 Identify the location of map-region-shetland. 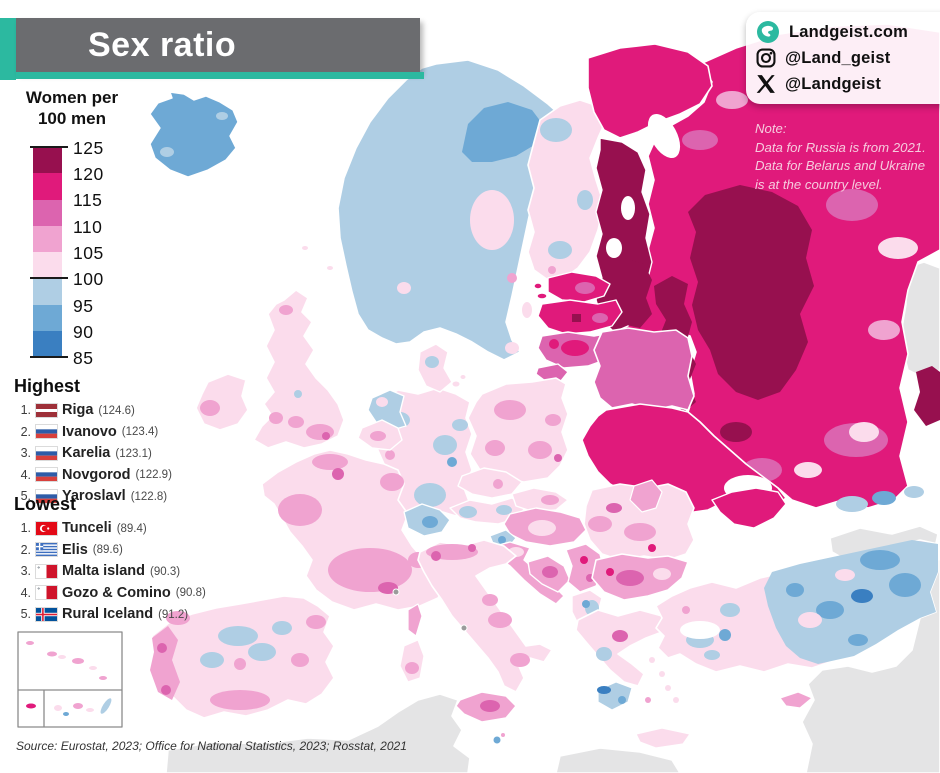
(330, 268).